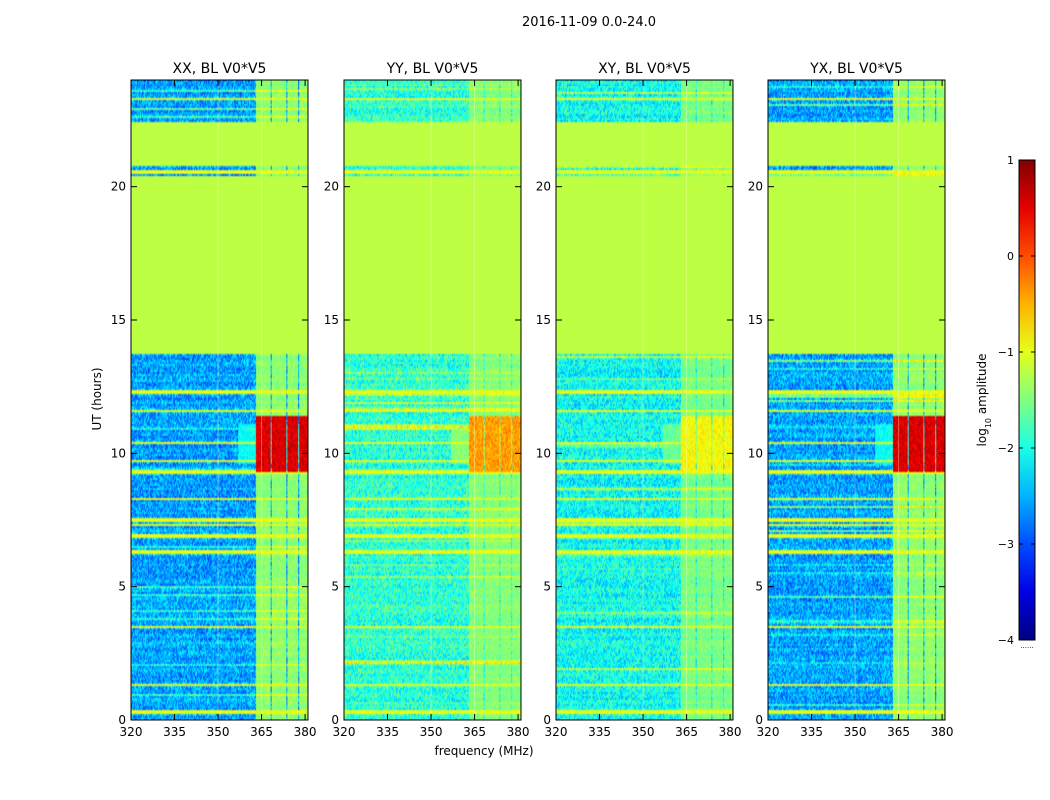 This screenshot has height=800, width=1050. What do you see at coordinates (1006, 544) in the screenshot?
I see `colorbar-tick-label: −3` at bounding box center [1006, 544].